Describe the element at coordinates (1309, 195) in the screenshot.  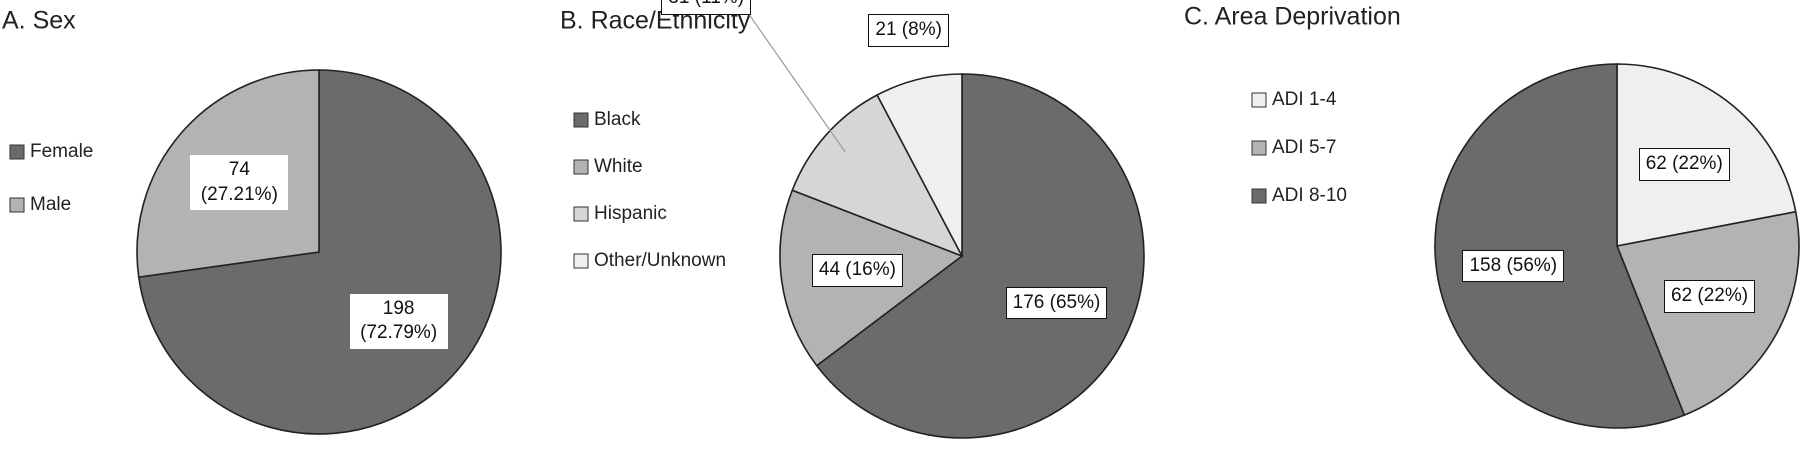
I see `legend-label: ADI 8-10` at that location.